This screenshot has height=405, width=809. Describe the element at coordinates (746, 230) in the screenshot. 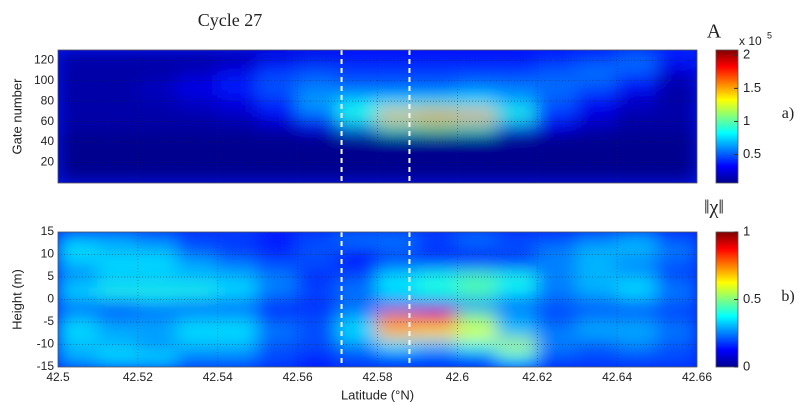

I see `colorbar-tick-label: 1` at that location.